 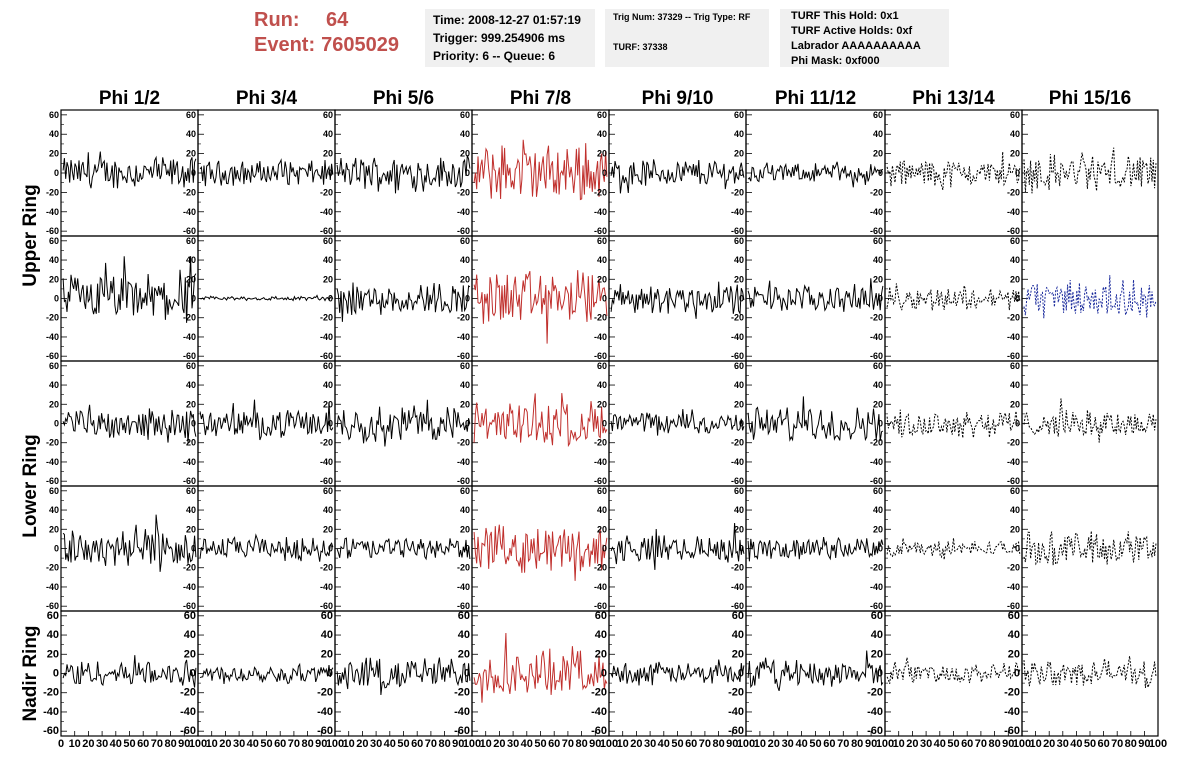 I want to click on trigger-text: Trigger: 999.254906 ms, so click(x=499, y=38).